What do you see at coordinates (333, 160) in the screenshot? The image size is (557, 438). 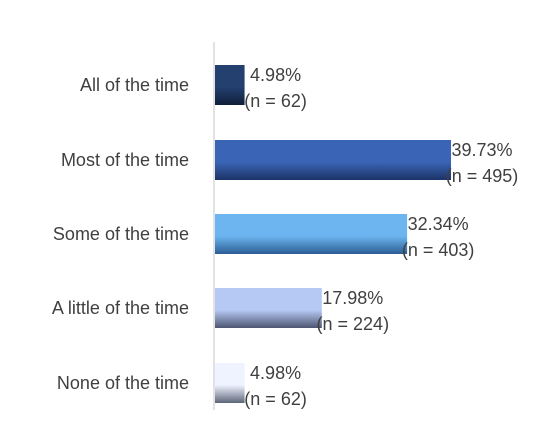 I see `bar-most-of-the-time` at bounding box center [333, 160].